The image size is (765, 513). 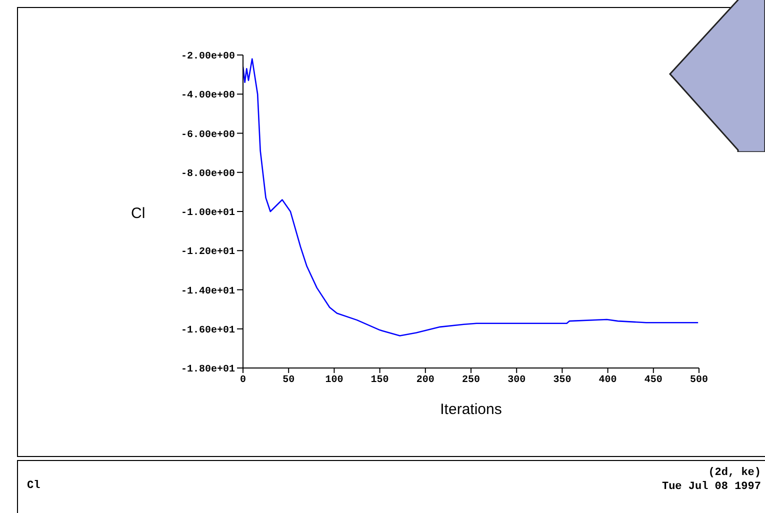 What do you see at coordinates (207, 370) in the screenshot?
I see `y-tick-label: -1.80e+01` at bounding box center [207, 370].